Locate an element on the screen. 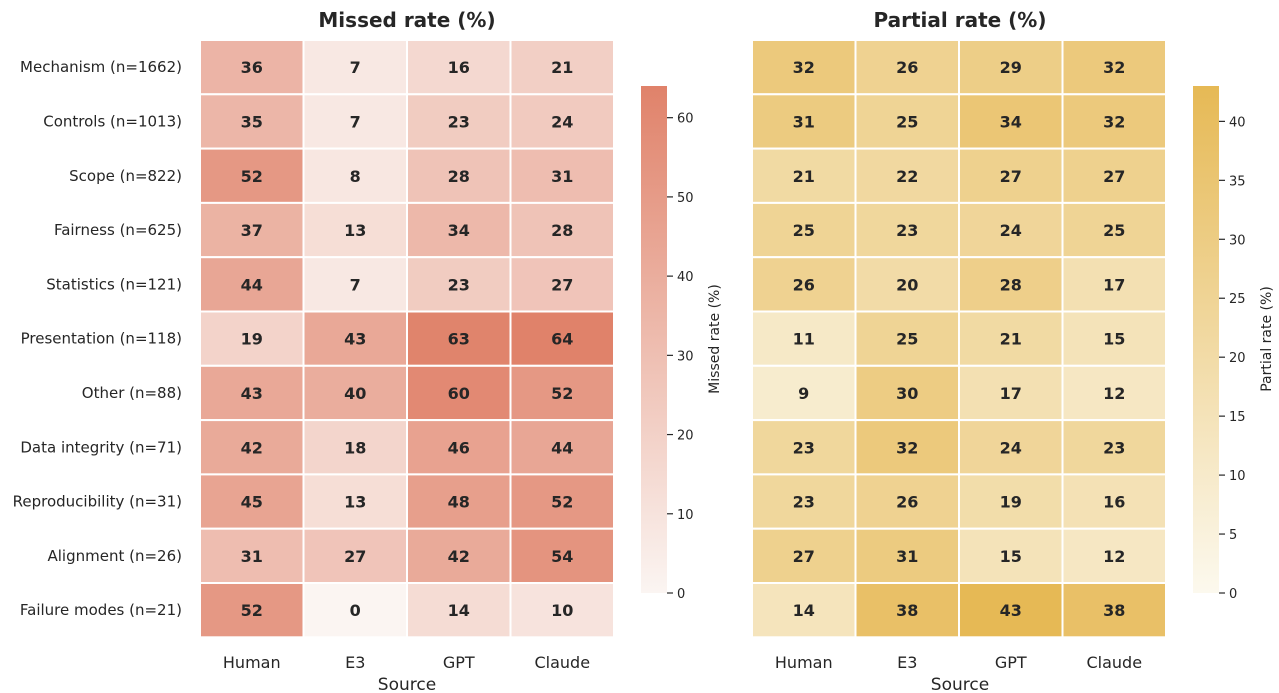 Image resolution: width=1279 pixels, height=693 pixels. missed-cell-value: 8 is located at coordinates (355, 176).